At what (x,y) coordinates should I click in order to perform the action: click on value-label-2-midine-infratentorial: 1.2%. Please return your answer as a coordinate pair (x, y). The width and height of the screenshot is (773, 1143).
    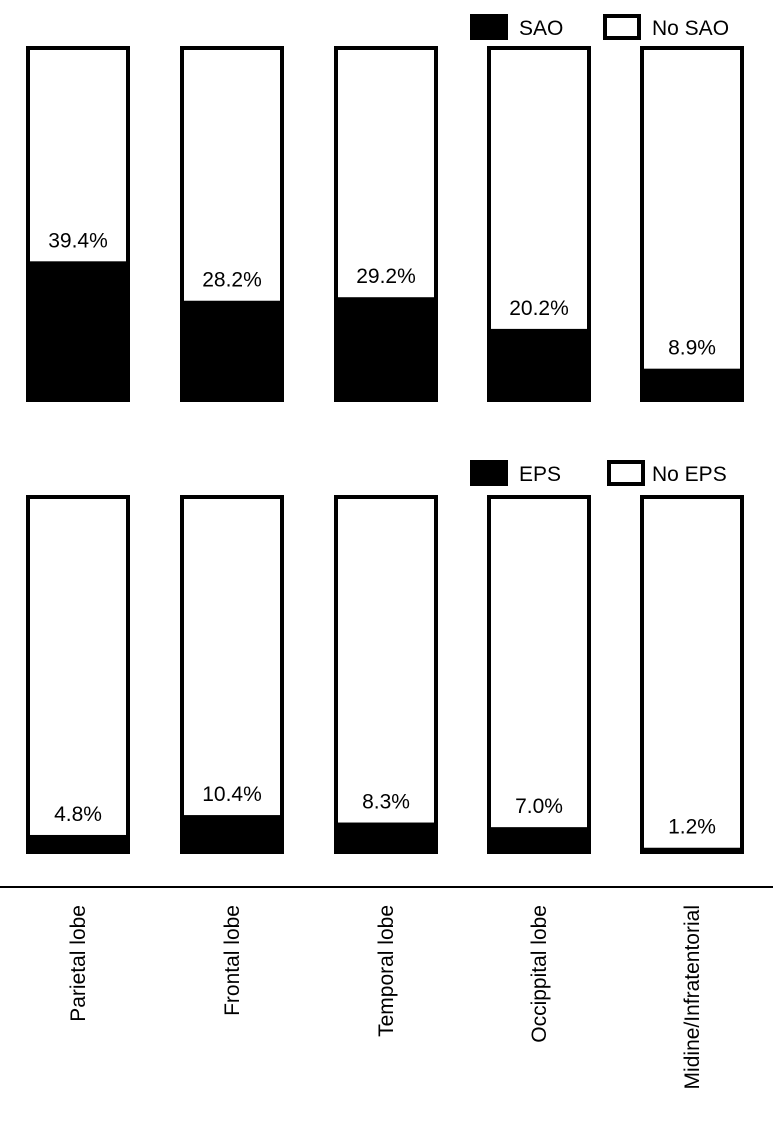
    Looking at the image, I should click on (692, 827).